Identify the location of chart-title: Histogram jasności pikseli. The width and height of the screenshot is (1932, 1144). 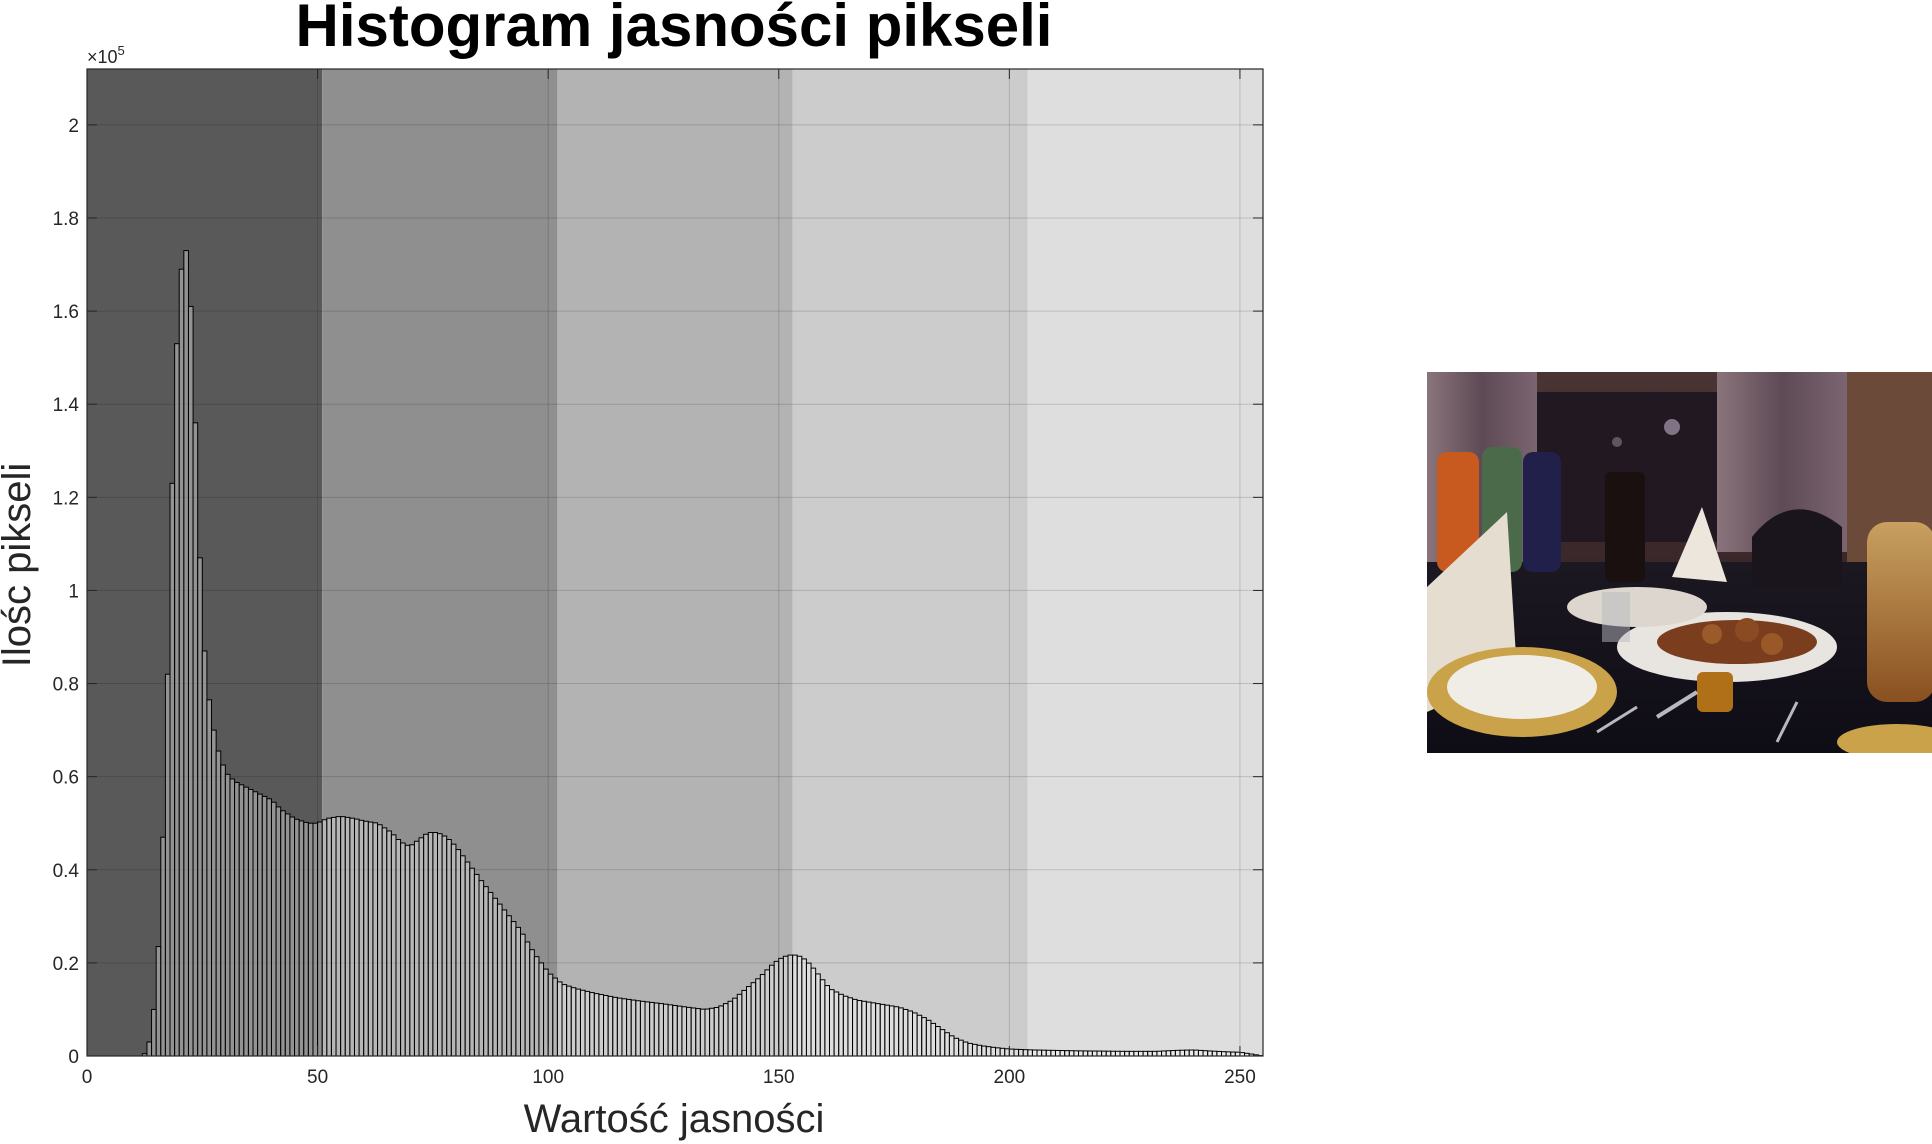
(674, 29).